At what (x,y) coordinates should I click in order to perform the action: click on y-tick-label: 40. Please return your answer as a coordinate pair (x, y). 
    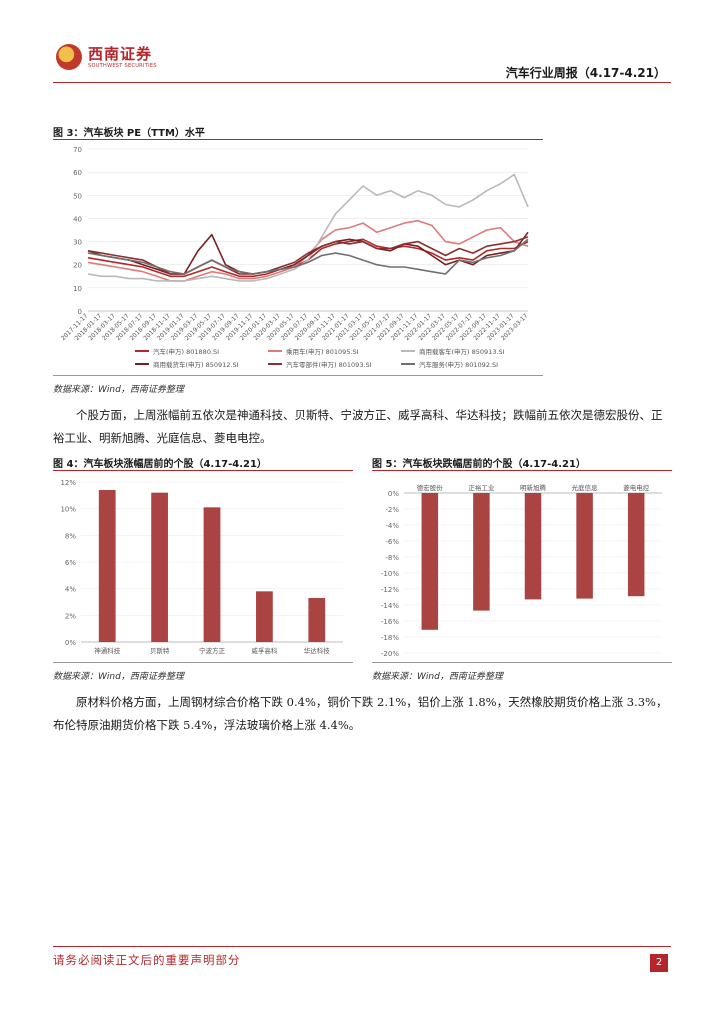
    Looking at the image, I should click on (77, 219).